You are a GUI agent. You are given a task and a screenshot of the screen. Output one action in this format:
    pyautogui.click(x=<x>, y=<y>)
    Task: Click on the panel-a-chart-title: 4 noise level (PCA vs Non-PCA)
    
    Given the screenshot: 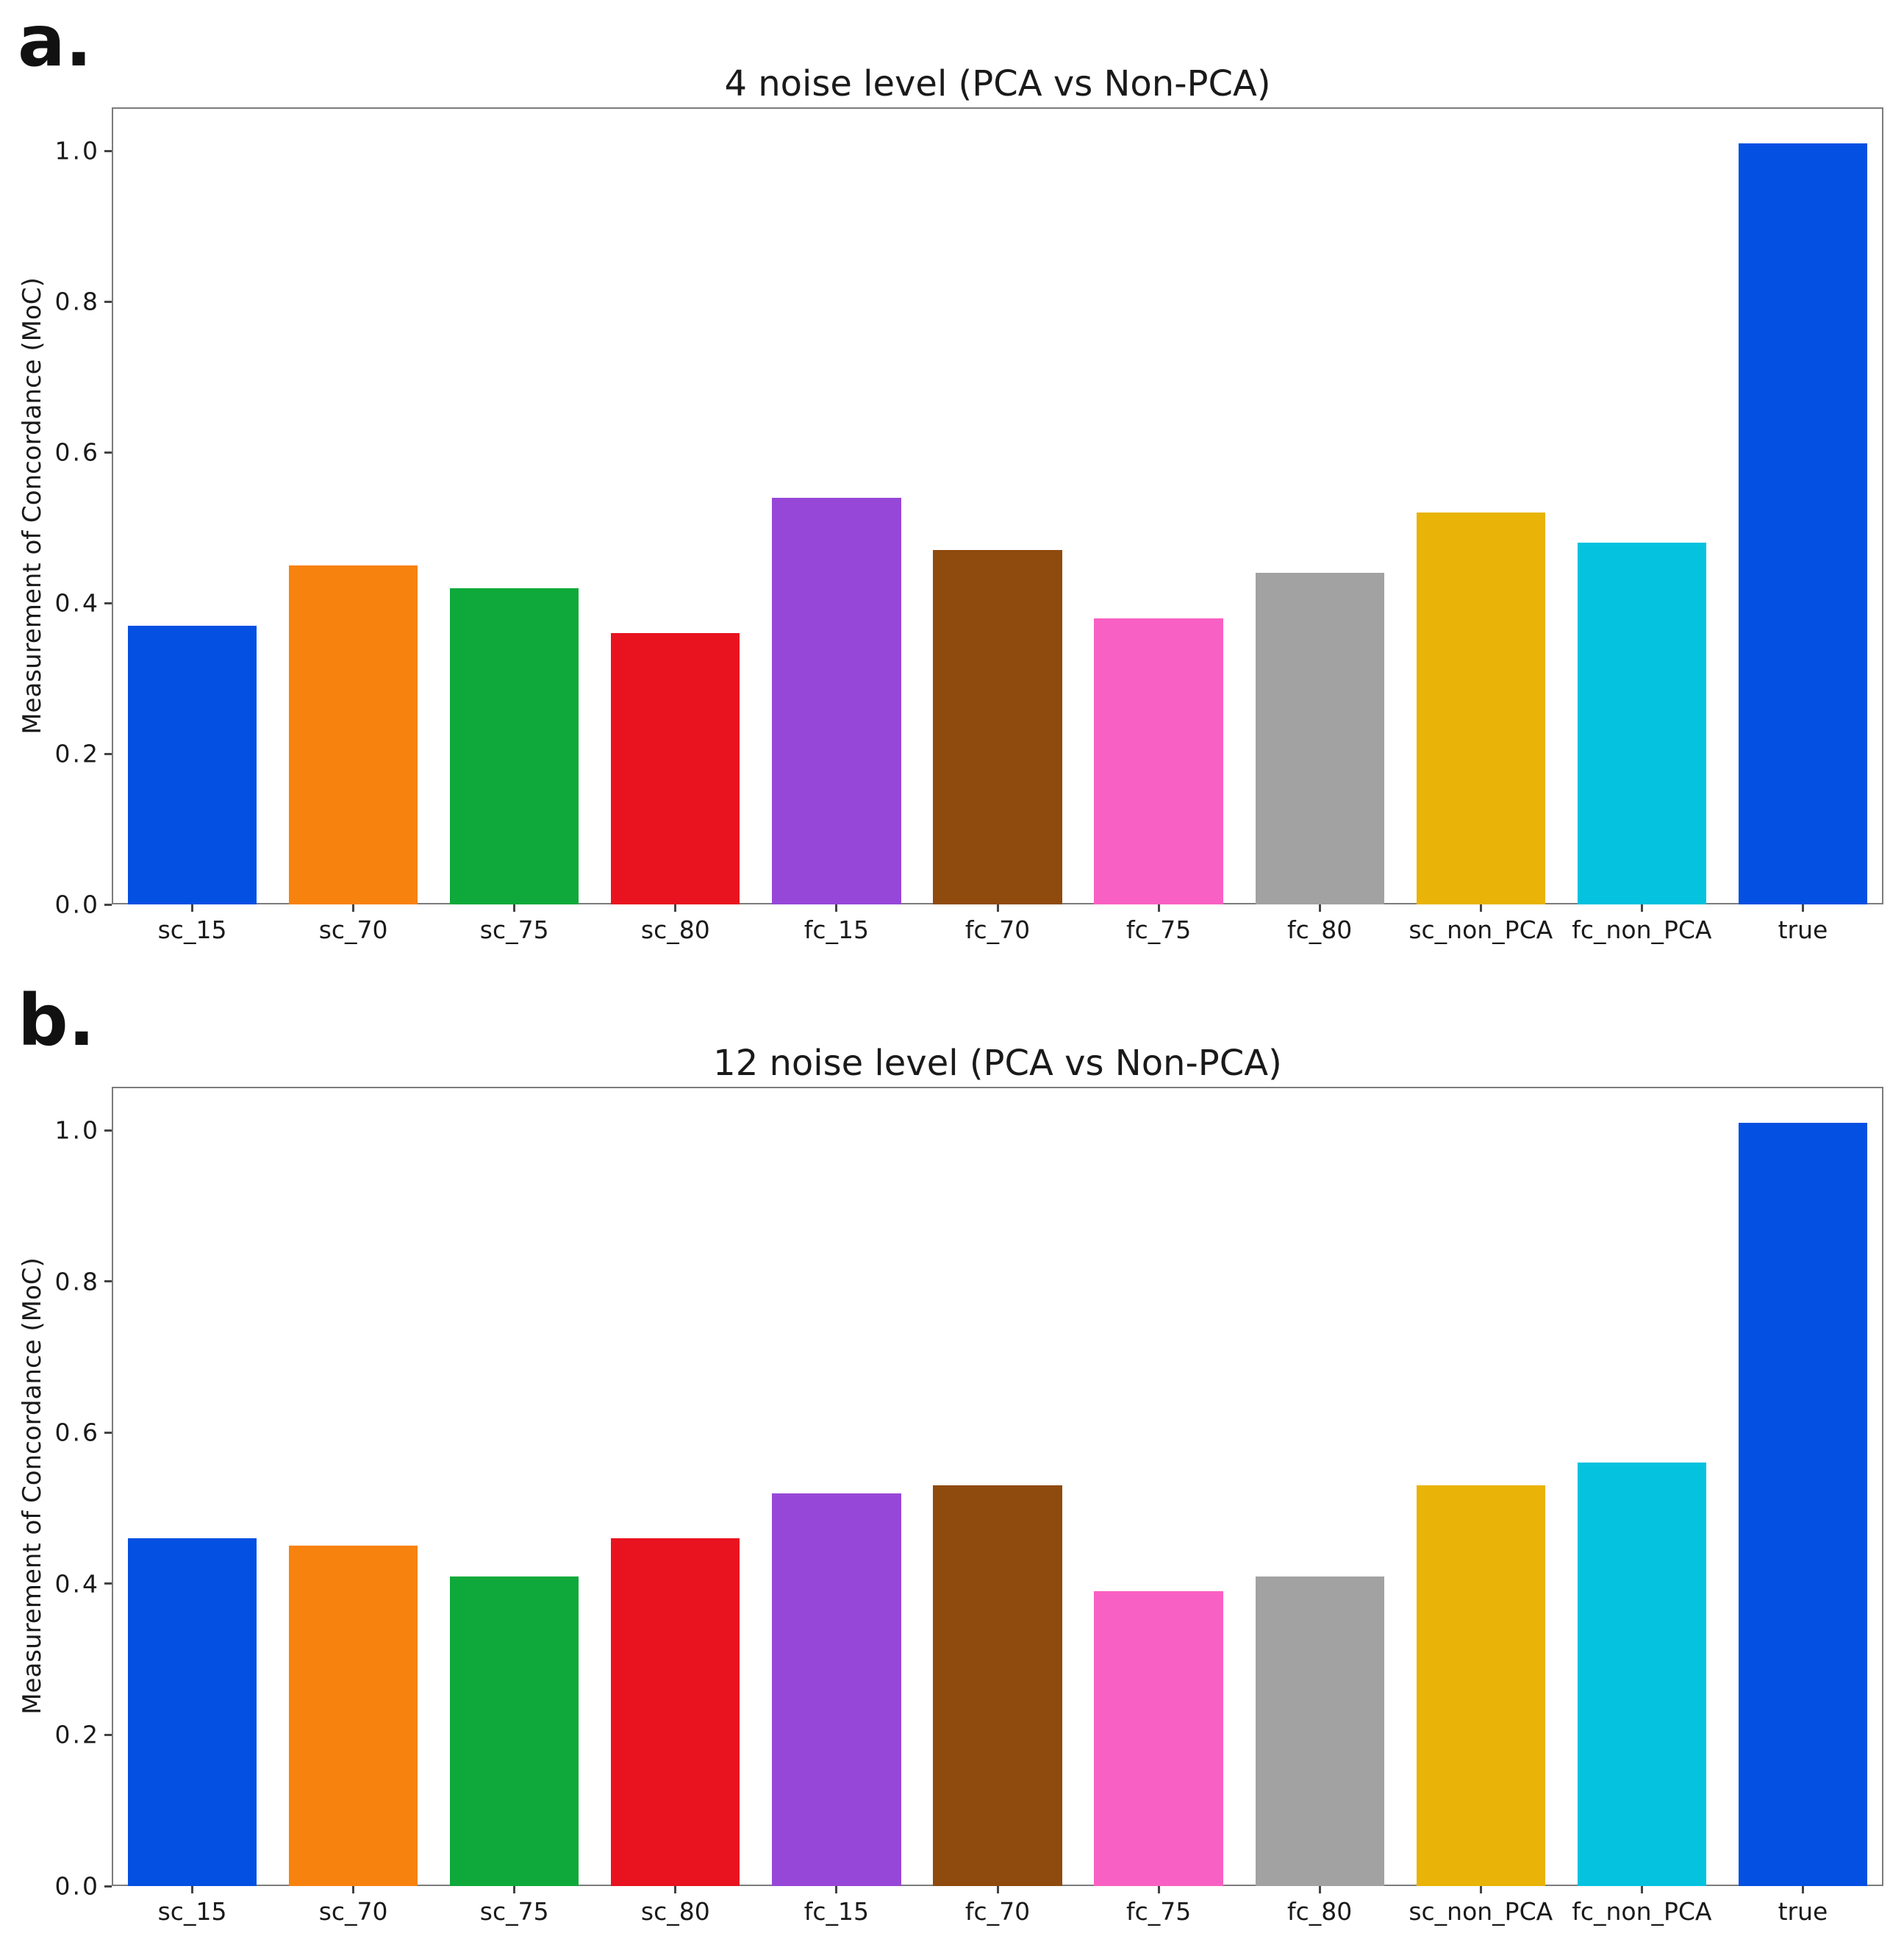 What is the action you would take?
    pyautogui.click(x=998, y=83)
    